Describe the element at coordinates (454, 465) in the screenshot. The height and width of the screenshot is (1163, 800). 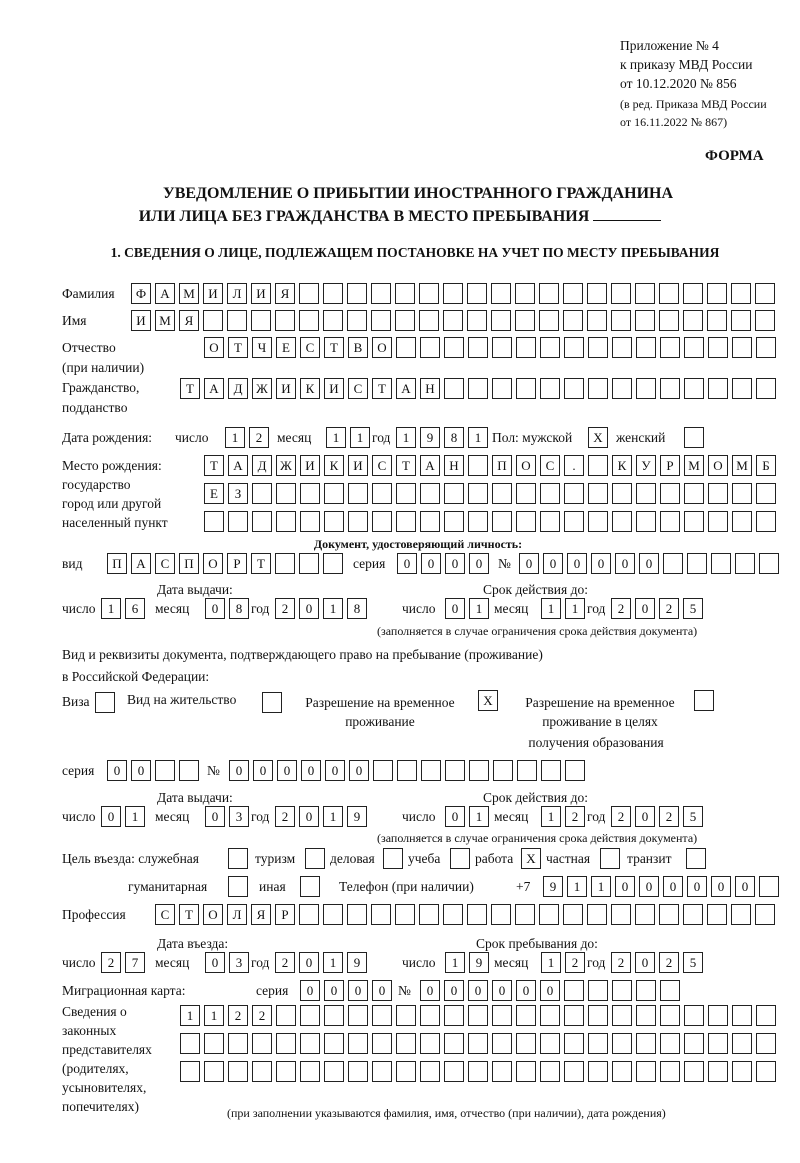
I see `char-box: Н` at that location.